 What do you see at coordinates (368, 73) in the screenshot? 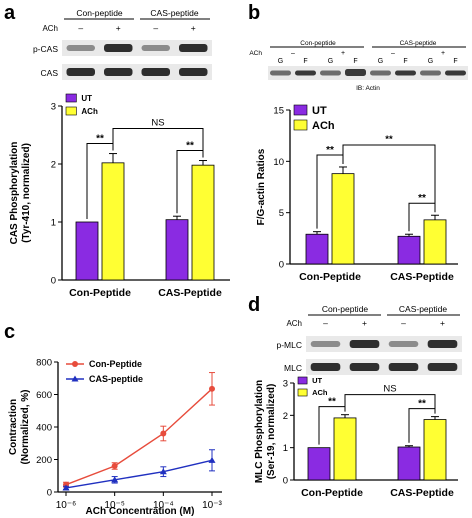
I see `panel-b-membrane` at bounding box center [368, 73].